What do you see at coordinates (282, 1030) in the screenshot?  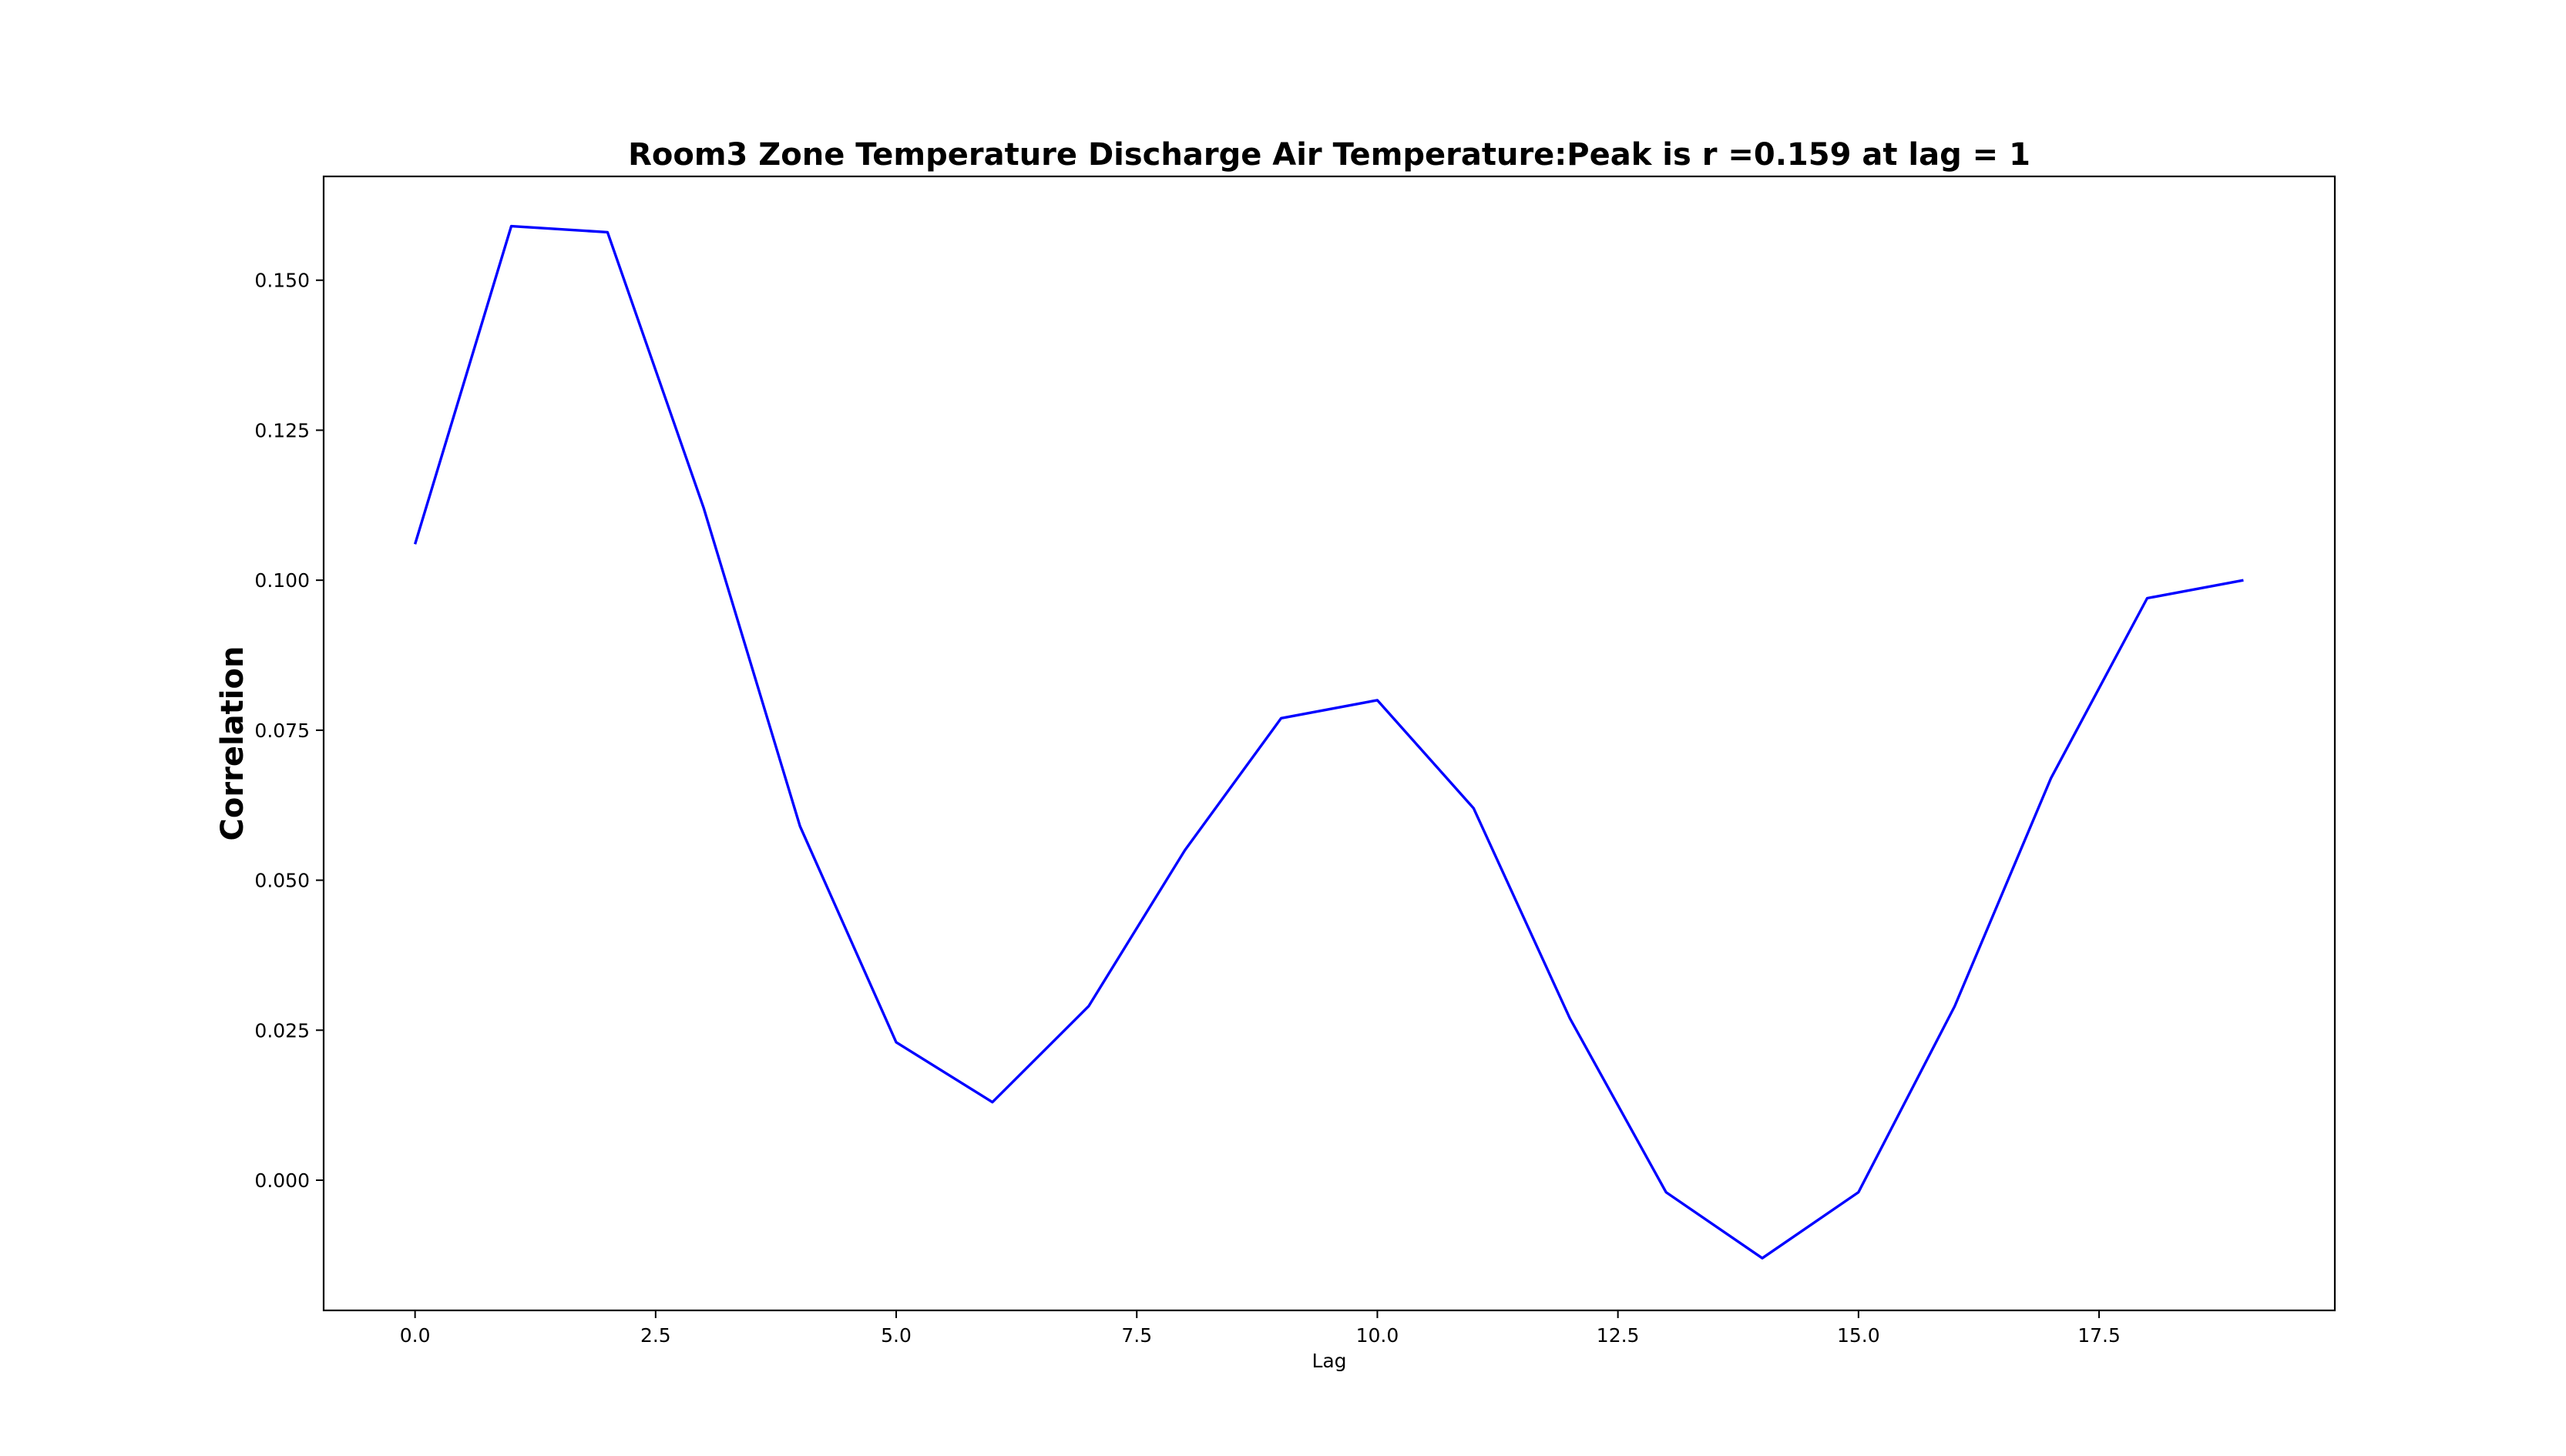 I see `y-tick-label: 0.025` at bounding box center [282, 1030].